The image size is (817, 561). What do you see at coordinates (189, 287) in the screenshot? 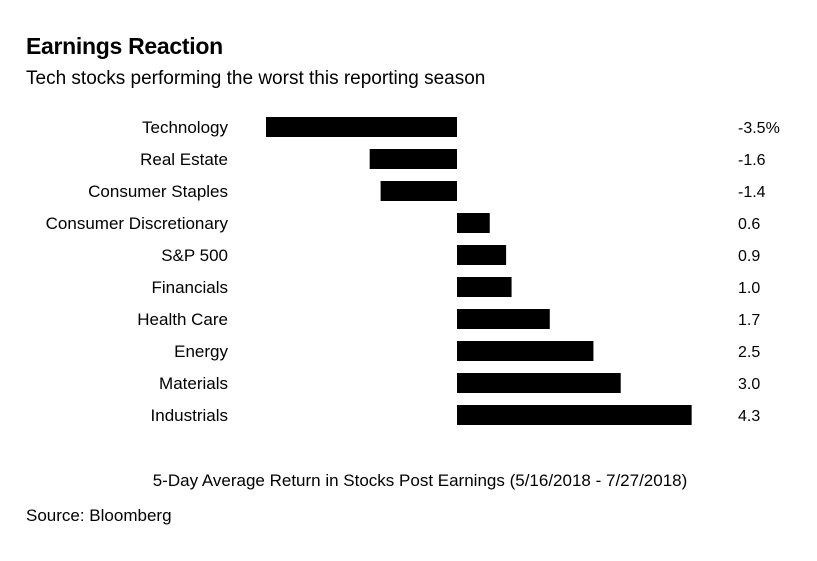
I see `category-label-financials: Financials` at bounding box center [189, 287].